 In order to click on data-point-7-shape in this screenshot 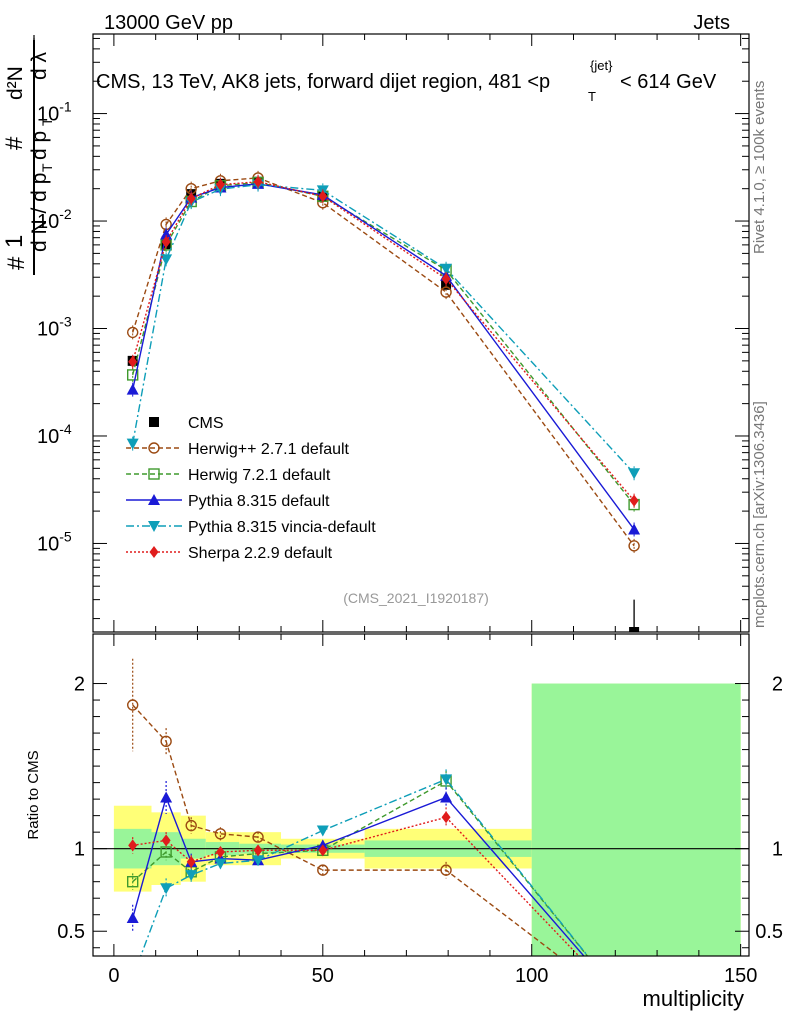, I will do `click(634, 629)`.